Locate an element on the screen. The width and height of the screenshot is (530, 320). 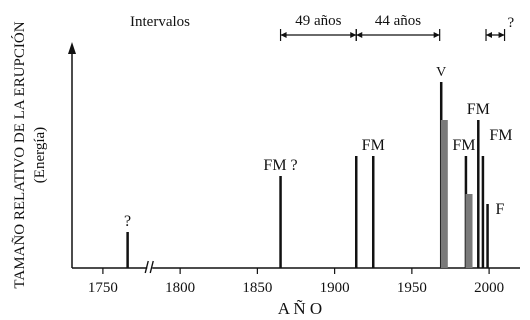
interval-label: 44 años is located at coordinates (398, 21).